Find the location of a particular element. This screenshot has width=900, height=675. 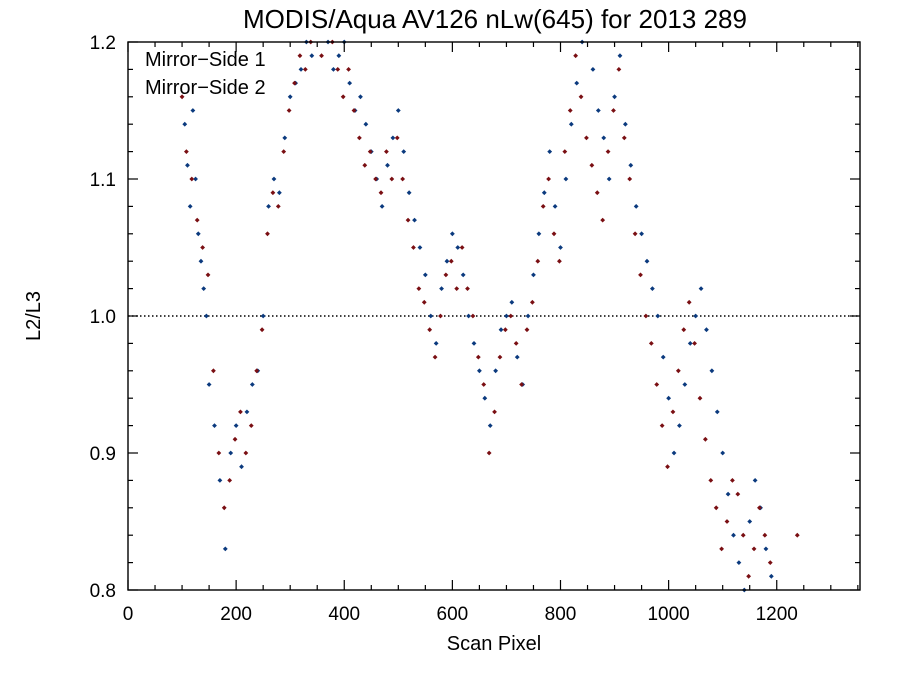

x-axis-label: Scan Pixel is located at coordinates (494, 644).